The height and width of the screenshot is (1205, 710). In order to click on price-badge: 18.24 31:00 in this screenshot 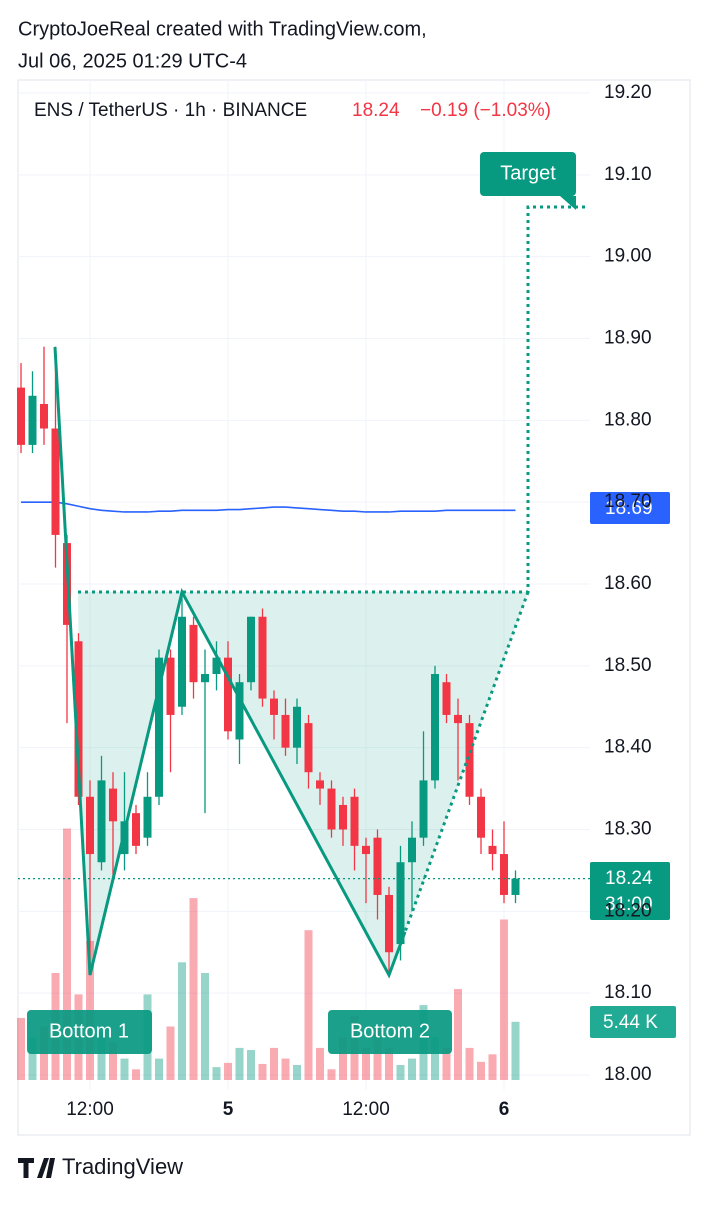, I will do `click(630, 891)`.